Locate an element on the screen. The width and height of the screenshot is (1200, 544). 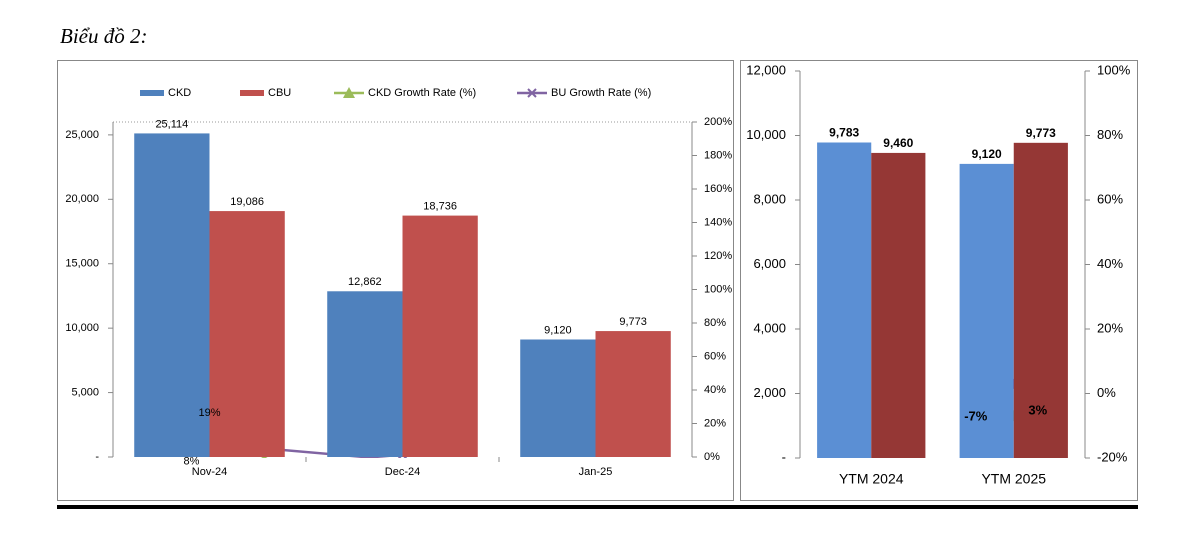
y-tick-label: 12,000 is located at coordinates (766, 69).